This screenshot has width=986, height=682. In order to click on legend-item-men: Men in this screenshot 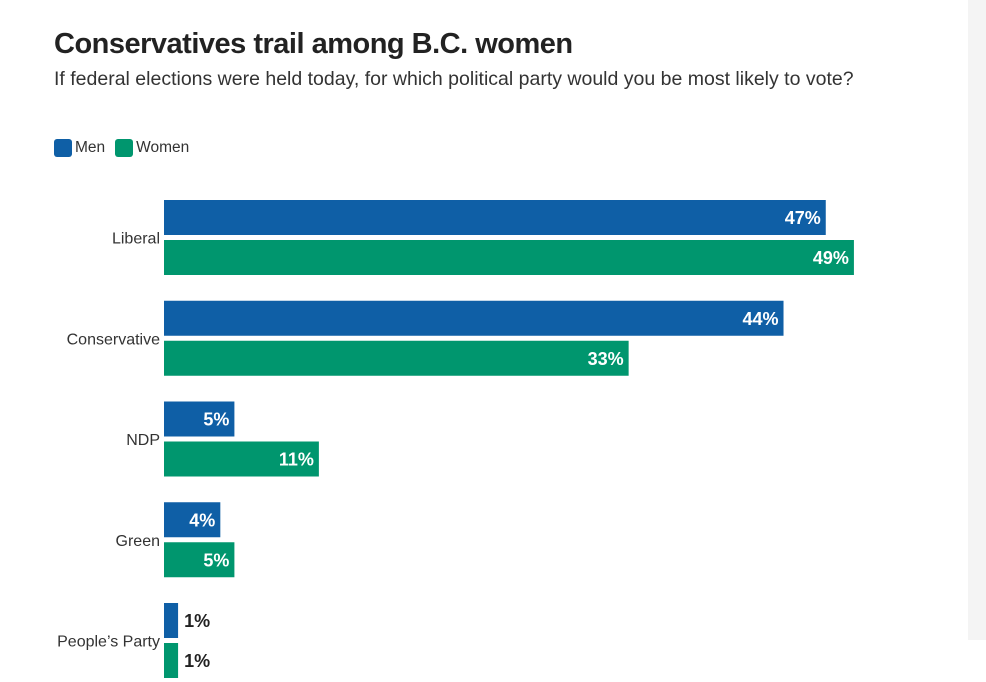, I will do `click(79, 148)`.